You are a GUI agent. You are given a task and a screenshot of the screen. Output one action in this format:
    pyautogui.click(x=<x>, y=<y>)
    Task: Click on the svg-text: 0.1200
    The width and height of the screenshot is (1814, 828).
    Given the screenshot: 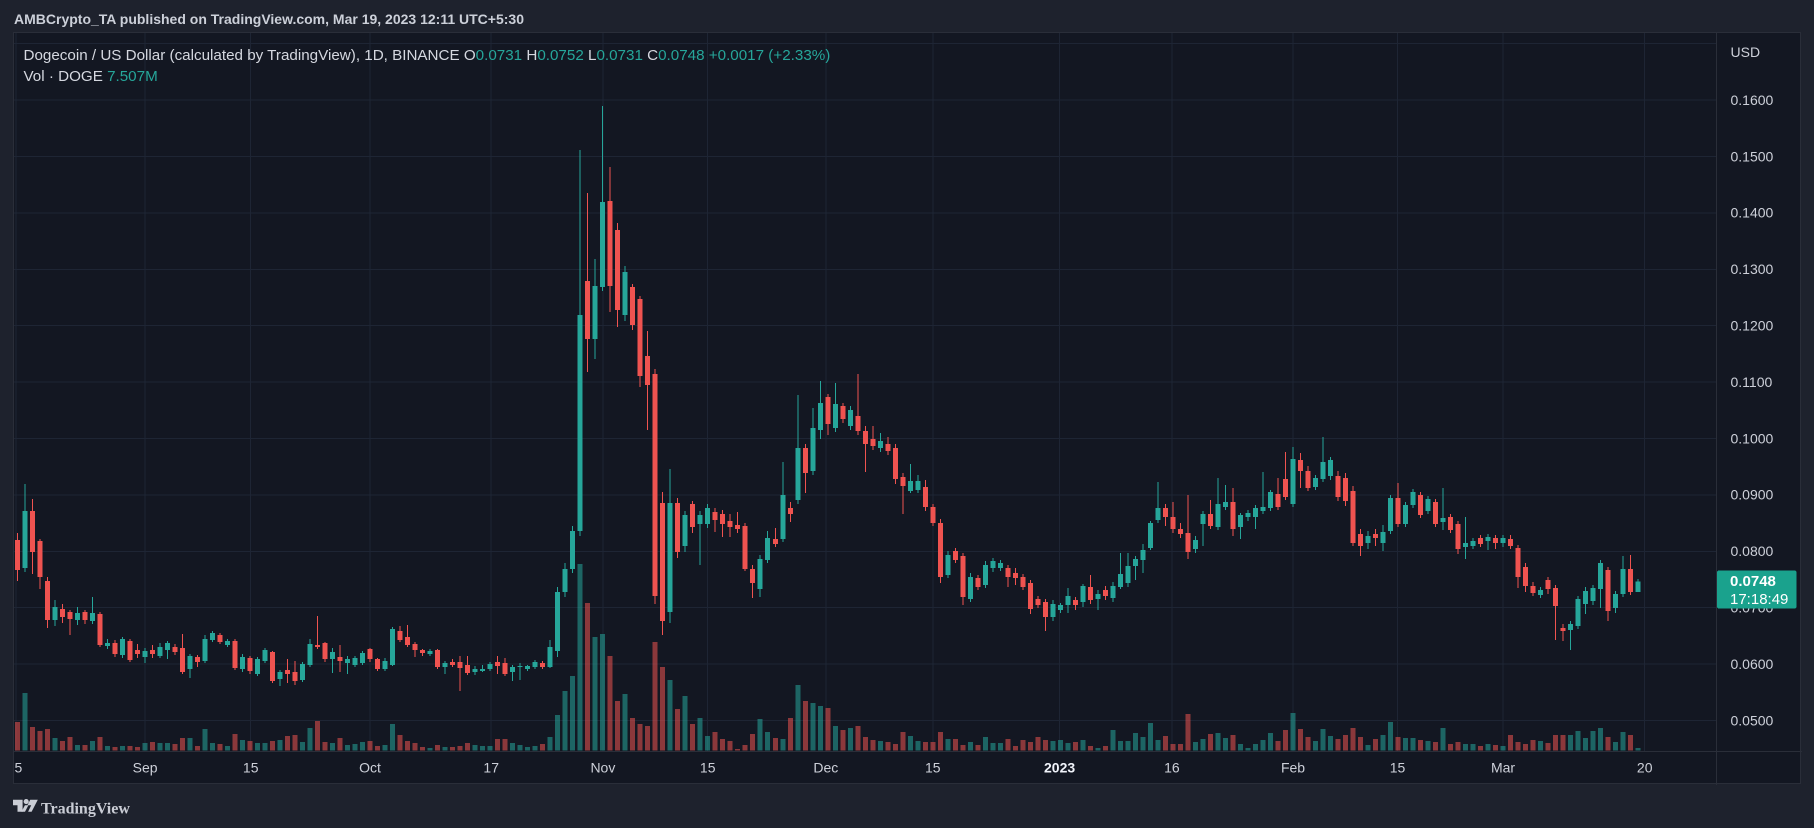 What is the action you would take?
    pyautogui.click(x=1752, y=326)
    